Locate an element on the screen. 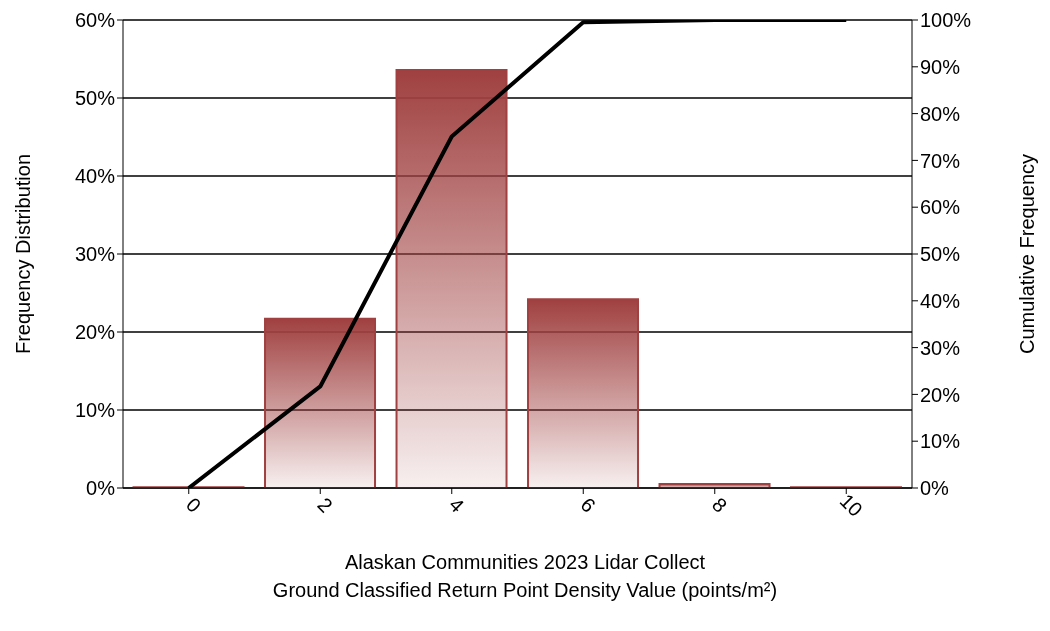 The image size is (1050, 631). y2-tick-label: 90% is located at coordinates (940, 66).